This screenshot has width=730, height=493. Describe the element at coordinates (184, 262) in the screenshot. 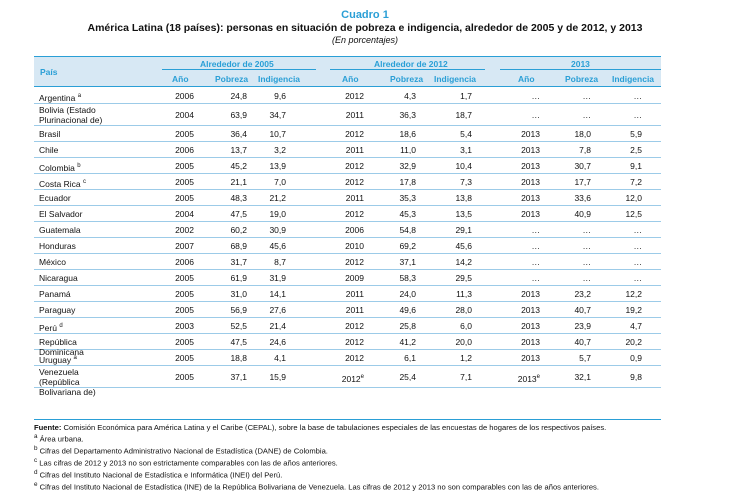

I see `value-cell-y1: 2006` at that location.